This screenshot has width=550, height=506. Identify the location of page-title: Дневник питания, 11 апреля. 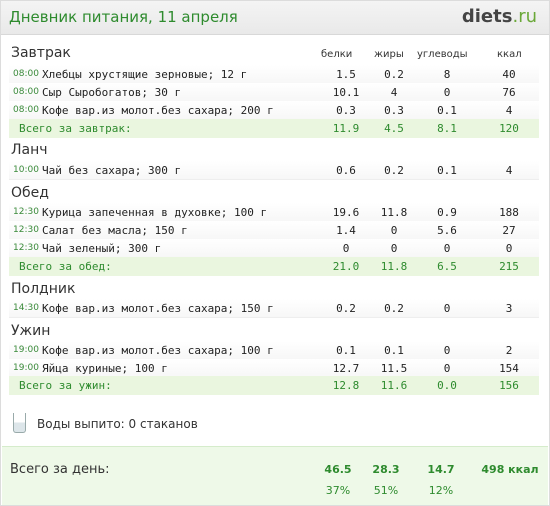
(123, 17).